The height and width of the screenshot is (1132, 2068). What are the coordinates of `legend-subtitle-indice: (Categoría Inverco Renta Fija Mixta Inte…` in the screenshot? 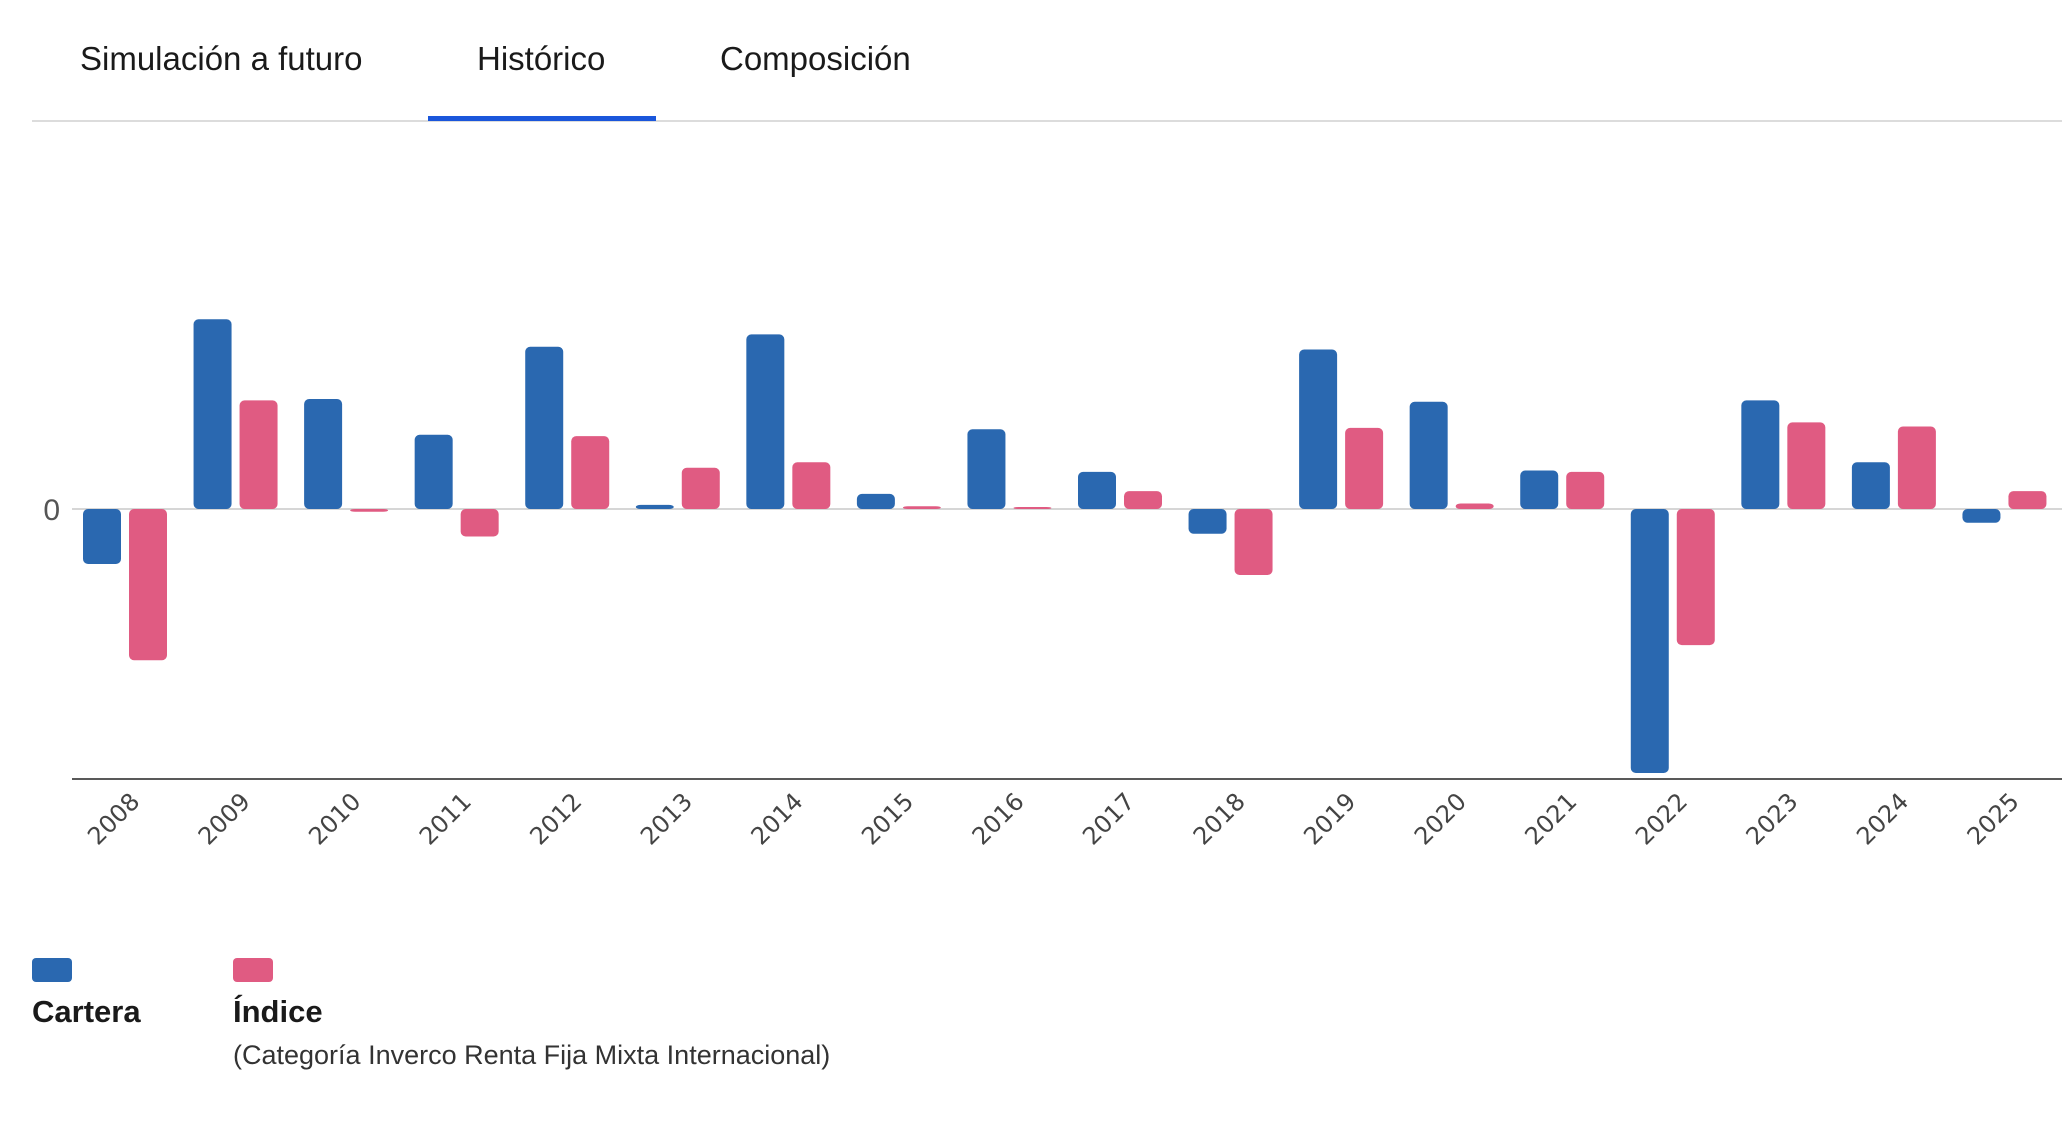 It's located at (532, 1055).